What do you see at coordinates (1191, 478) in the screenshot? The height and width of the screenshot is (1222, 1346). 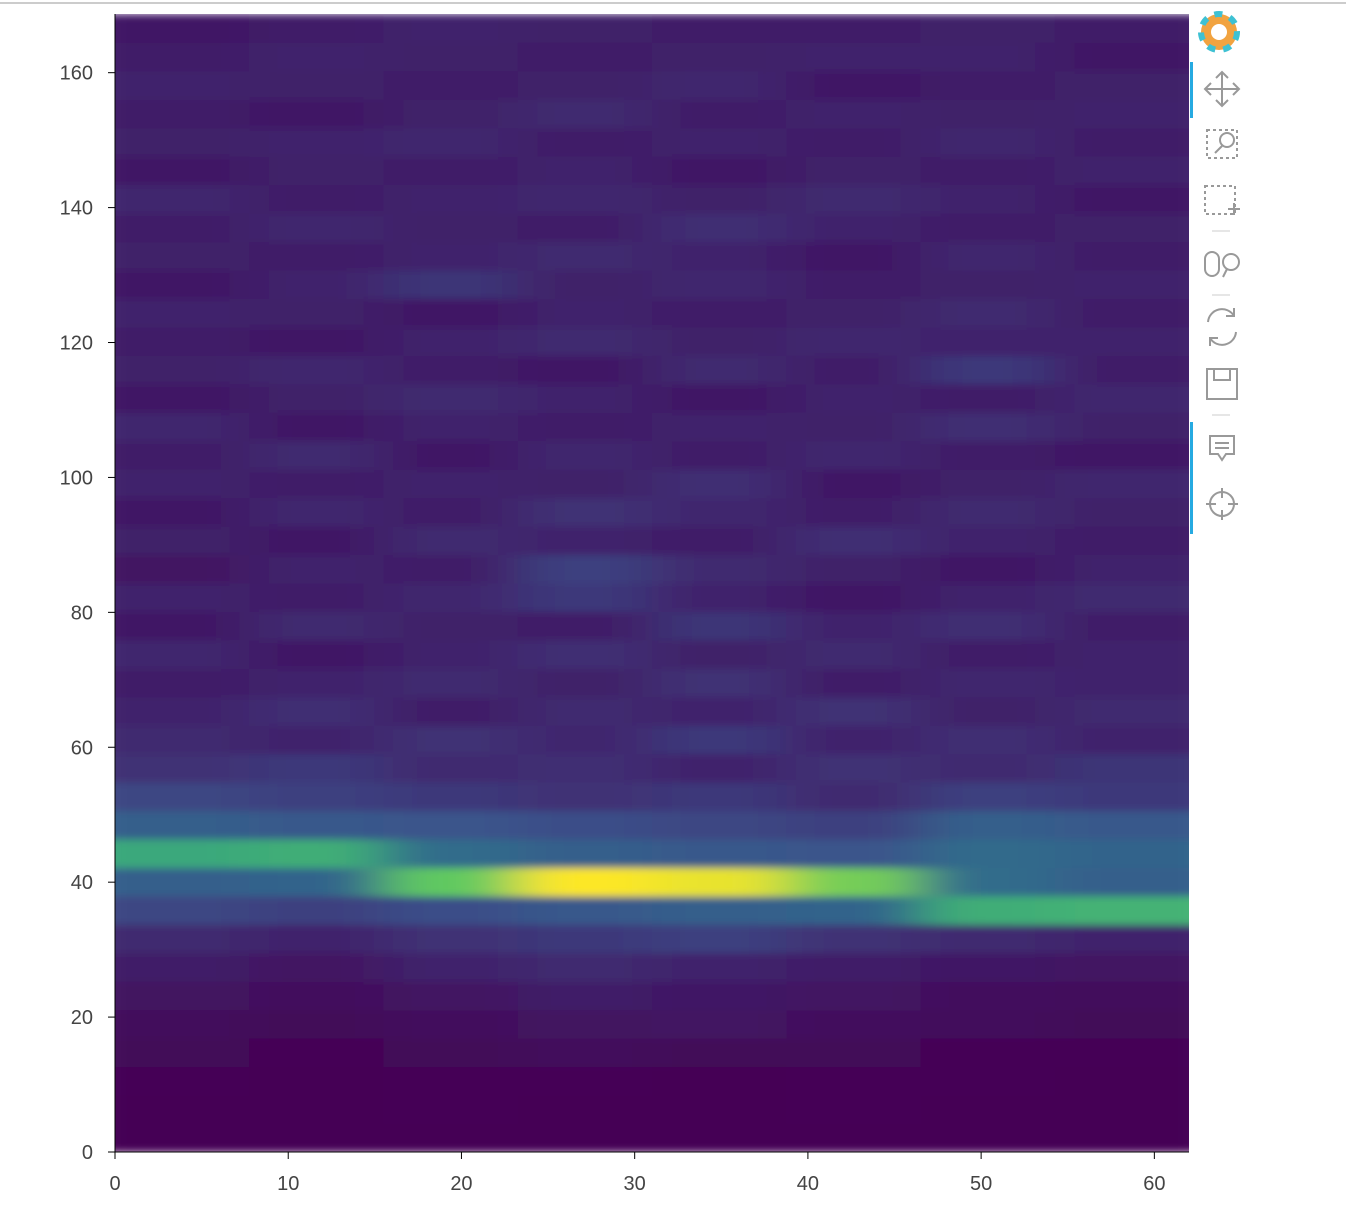 I see `active-marker` at bounding box center [1191, 478].